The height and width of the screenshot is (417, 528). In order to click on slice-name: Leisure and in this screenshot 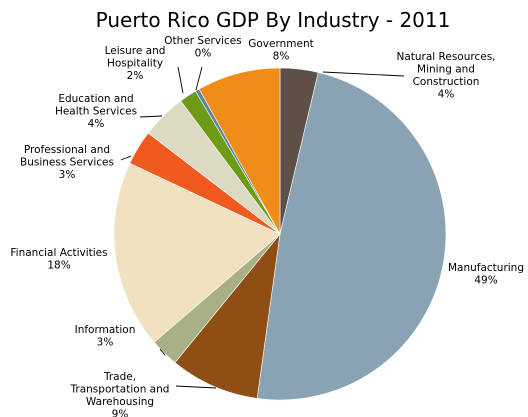, I will do `click(135, 51)`.